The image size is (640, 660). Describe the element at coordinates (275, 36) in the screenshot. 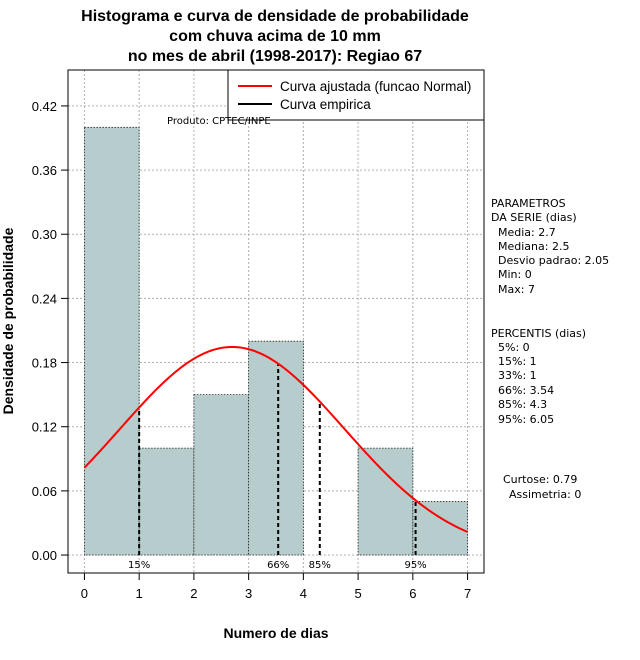

I see `chart-title-line-2: com chuva acima de 10 mm` at that location.